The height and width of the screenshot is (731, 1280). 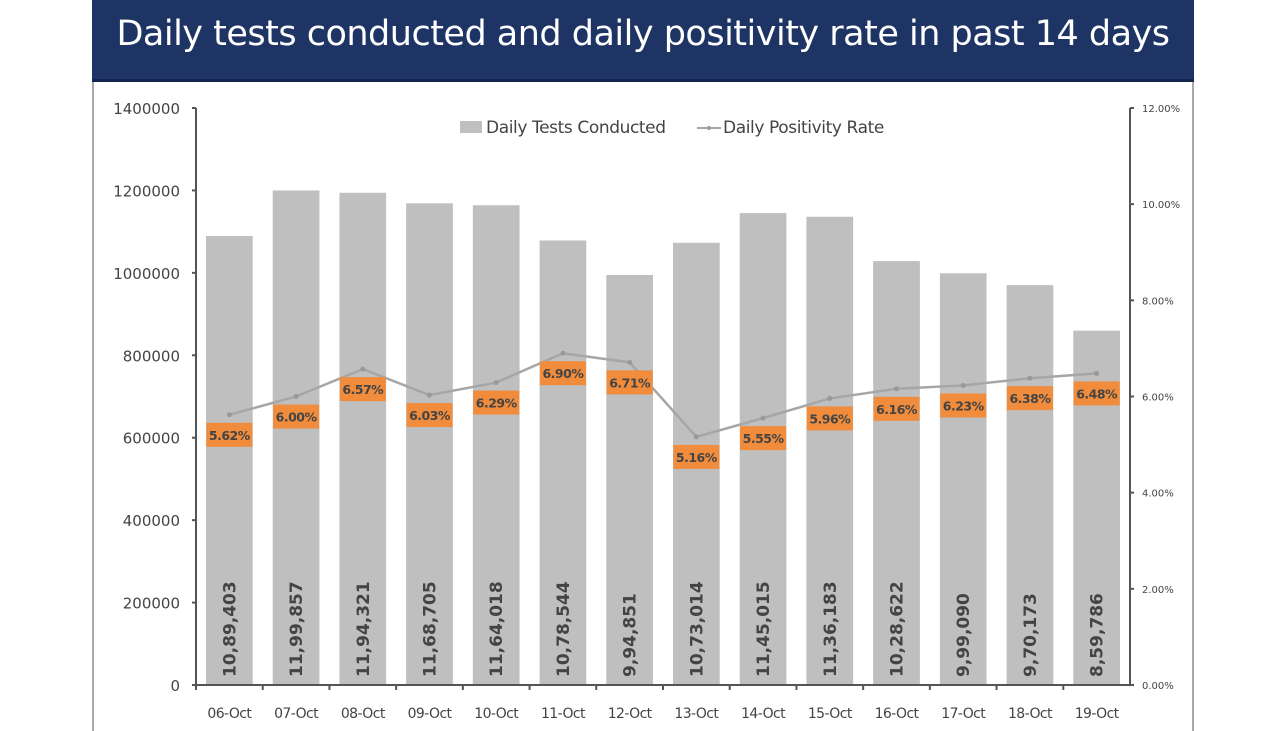 I want to click on positivity-point-16-Oct, so click(x=896, y=389).